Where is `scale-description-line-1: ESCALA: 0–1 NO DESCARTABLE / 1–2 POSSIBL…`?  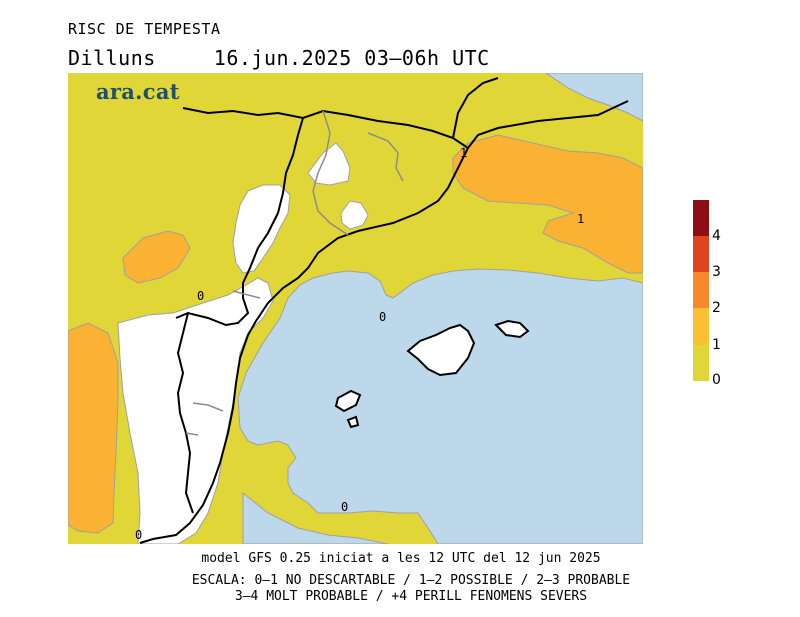 scale-description-line-1: ESCALA: 0–1 NO DESCARTABLE / 1–2 POSSIBL… is located at coordinates (411, 580).